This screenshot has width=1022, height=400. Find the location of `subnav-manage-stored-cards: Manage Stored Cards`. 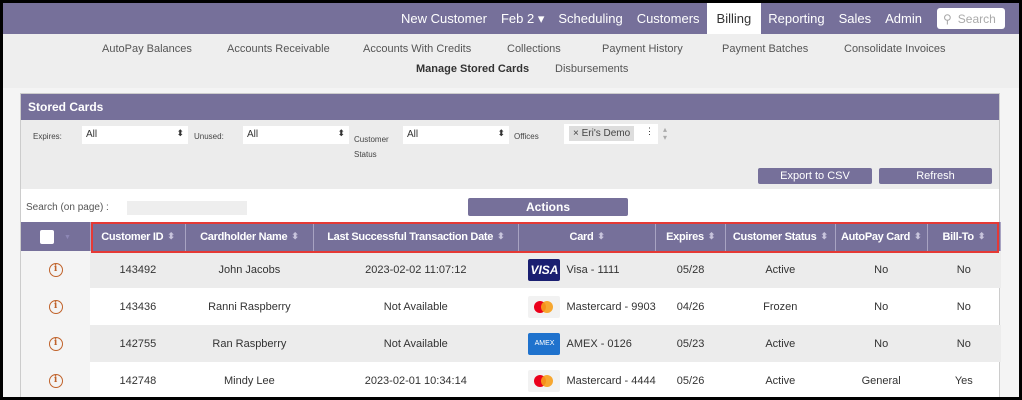

subnav-manage-stored-cards: Manage Stored Cards is located at coordinates (473, 69).